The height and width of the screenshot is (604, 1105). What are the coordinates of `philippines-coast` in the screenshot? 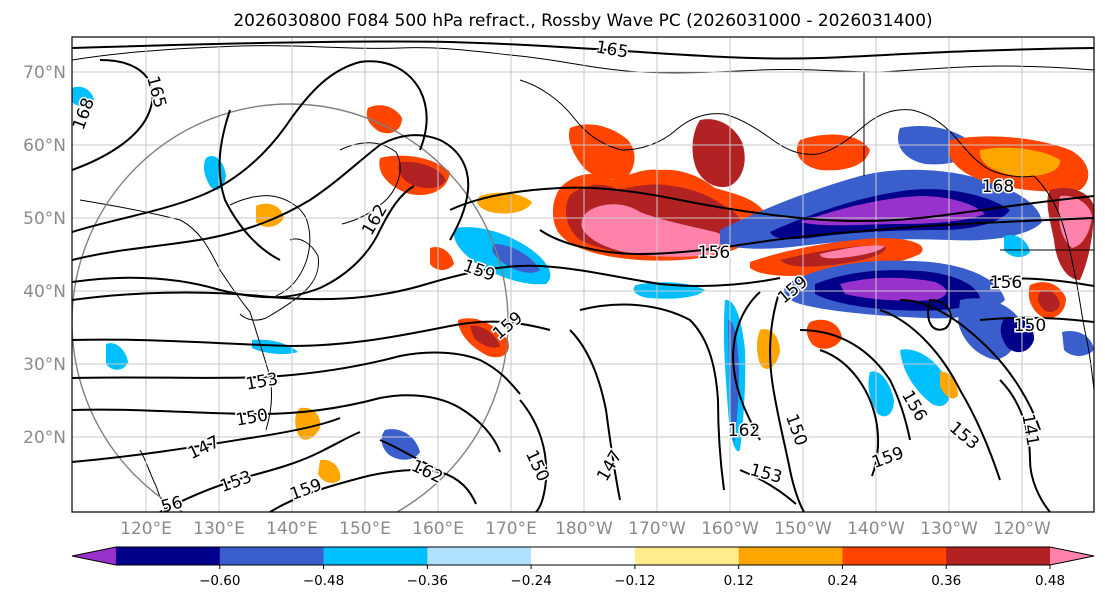 It's located at (153, 480).